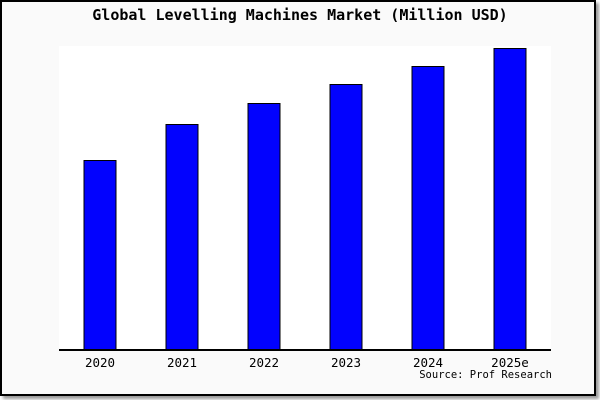  Describe the element at coordinates (428, 207) in the screenshot. I see `bar-2024` at that location.